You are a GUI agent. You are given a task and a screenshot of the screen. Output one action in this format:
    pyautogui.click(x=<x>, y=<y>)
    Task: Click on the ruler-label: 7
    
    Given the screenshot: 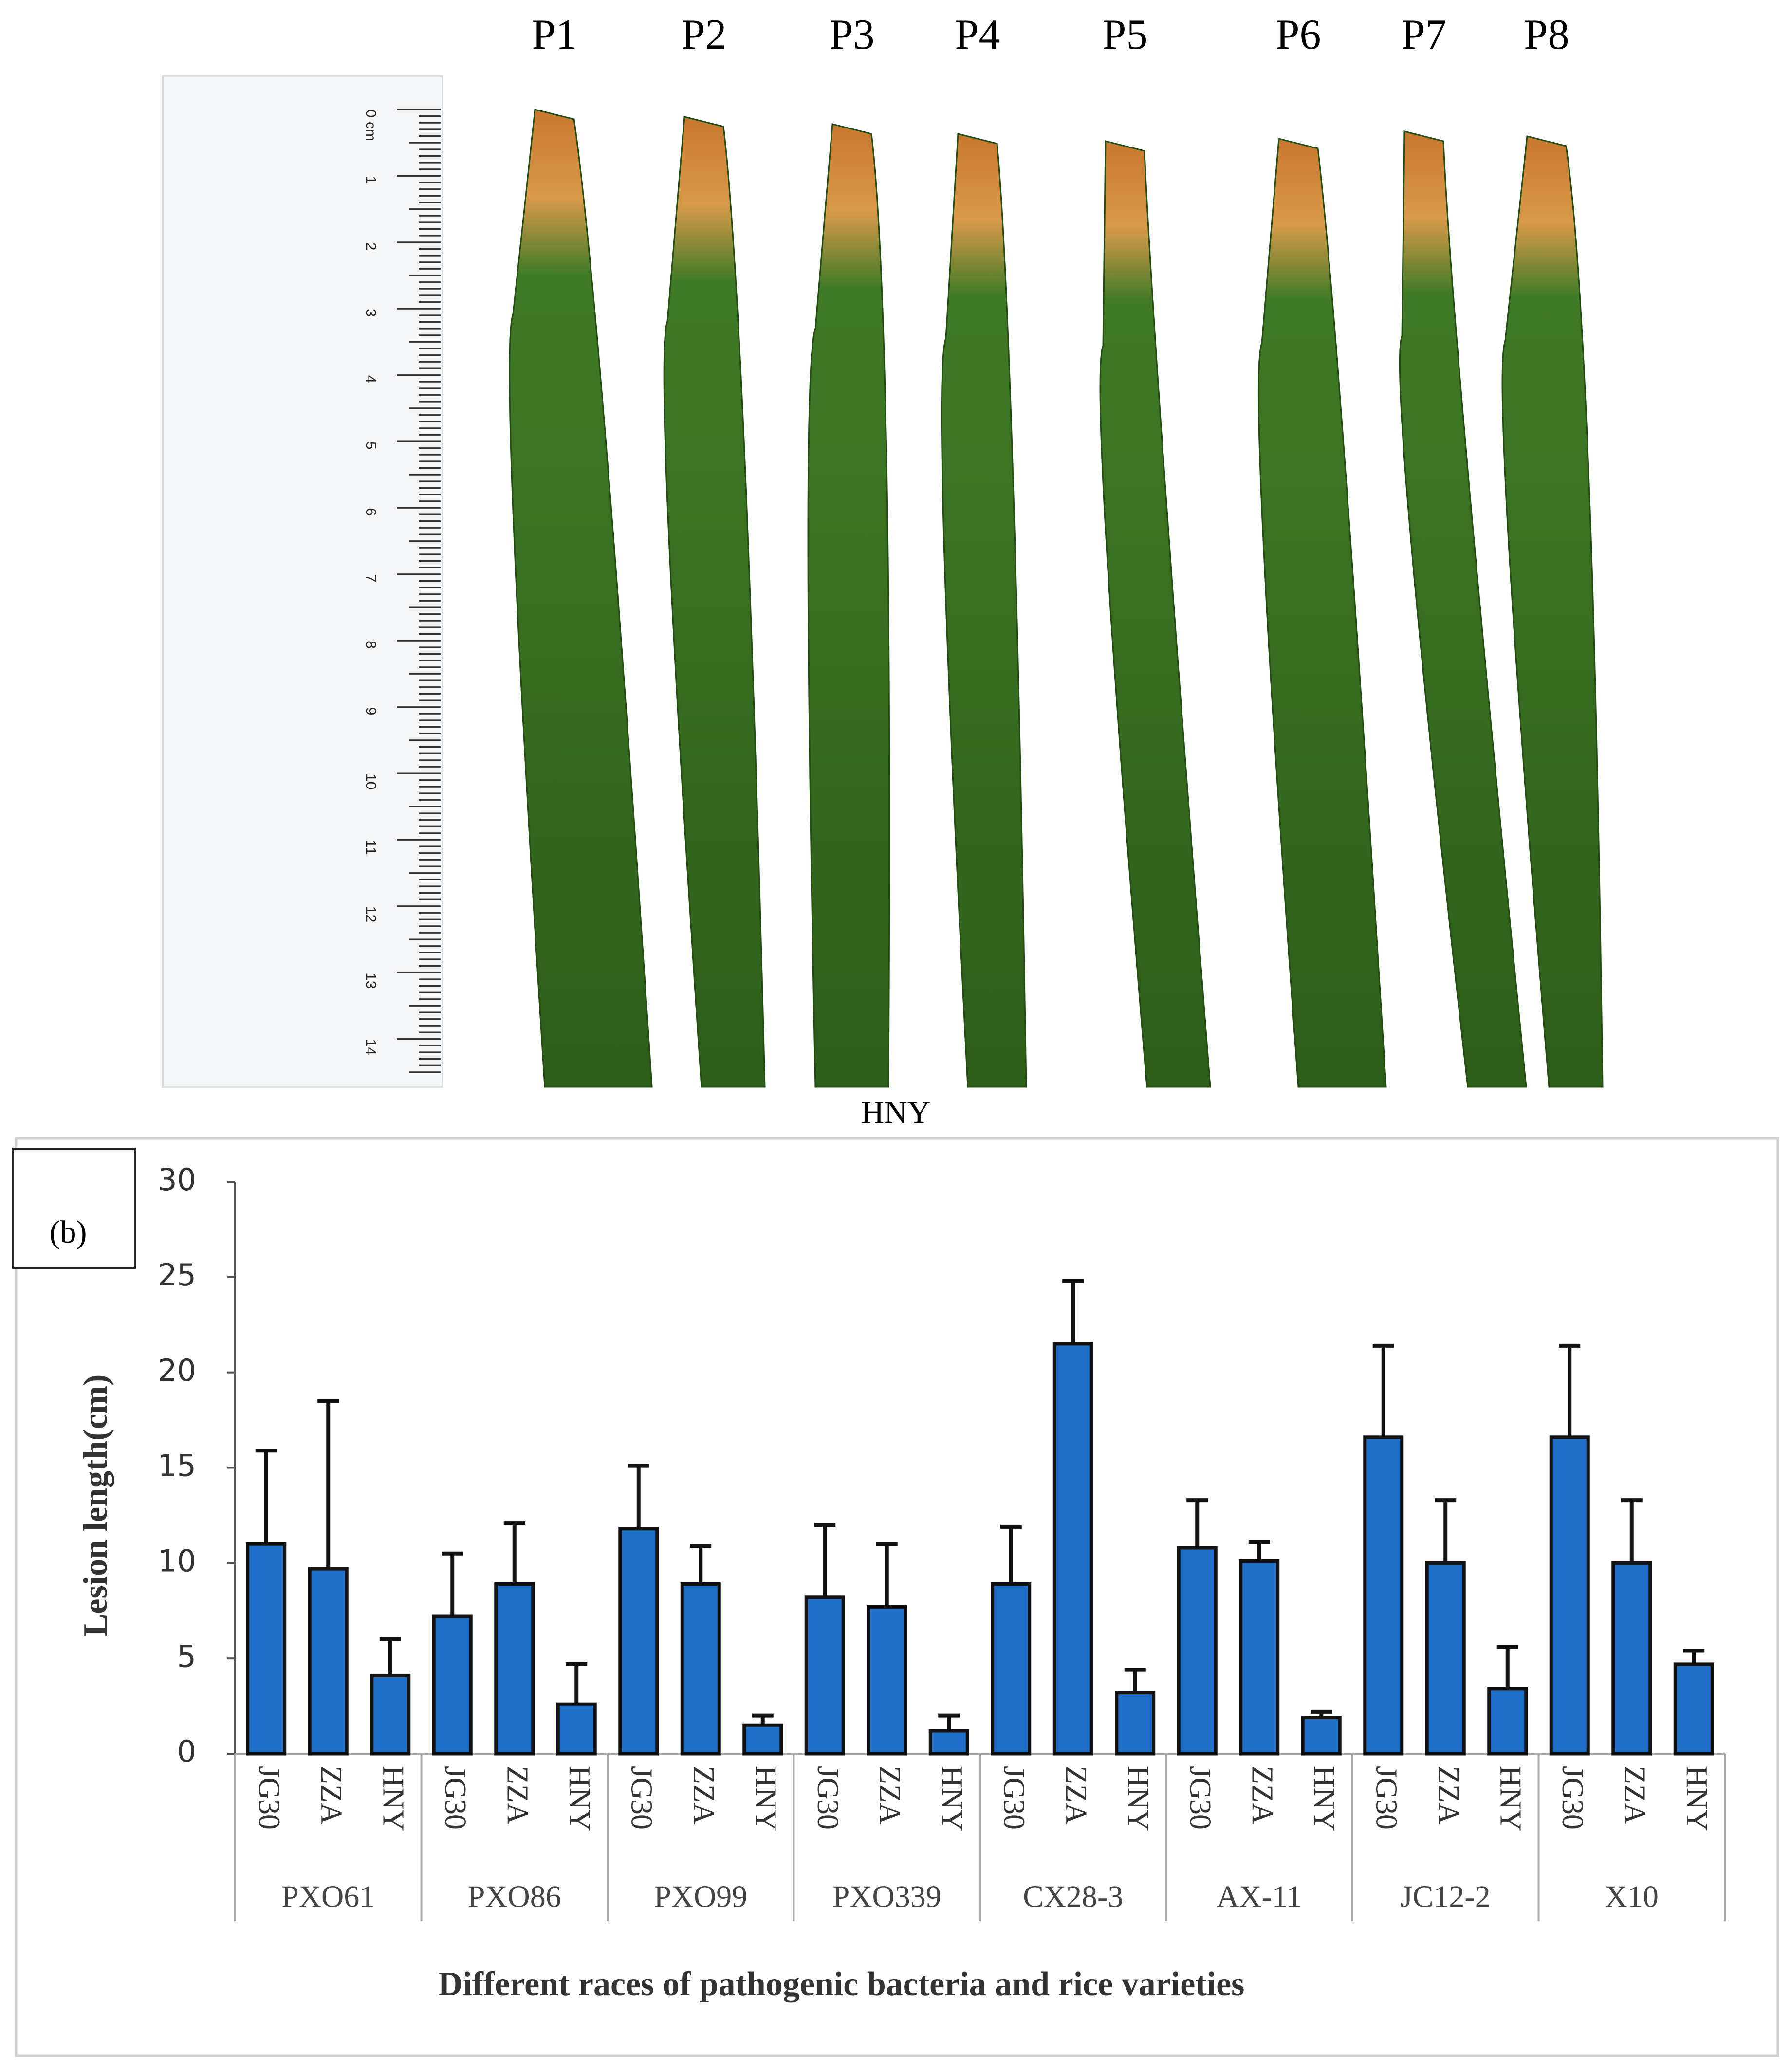 What is the action you would take?
    pyautogui.click(x=371, y=578)
    